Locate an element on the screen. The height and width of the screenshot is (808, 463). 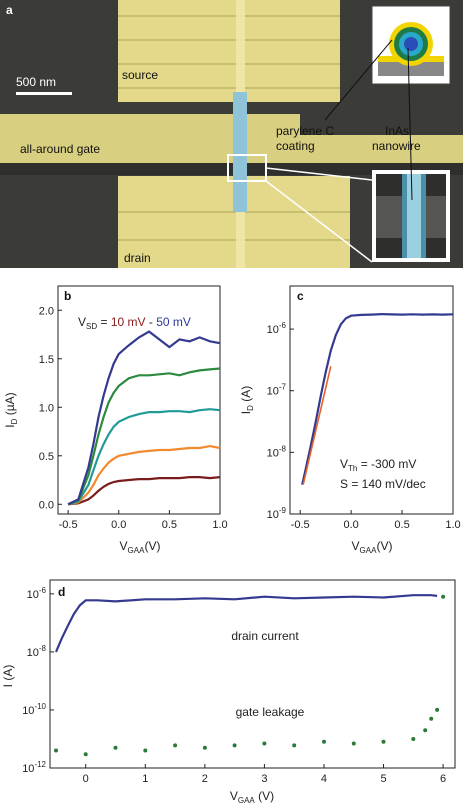
drain-label: drain is located at coordinates (137, 258).